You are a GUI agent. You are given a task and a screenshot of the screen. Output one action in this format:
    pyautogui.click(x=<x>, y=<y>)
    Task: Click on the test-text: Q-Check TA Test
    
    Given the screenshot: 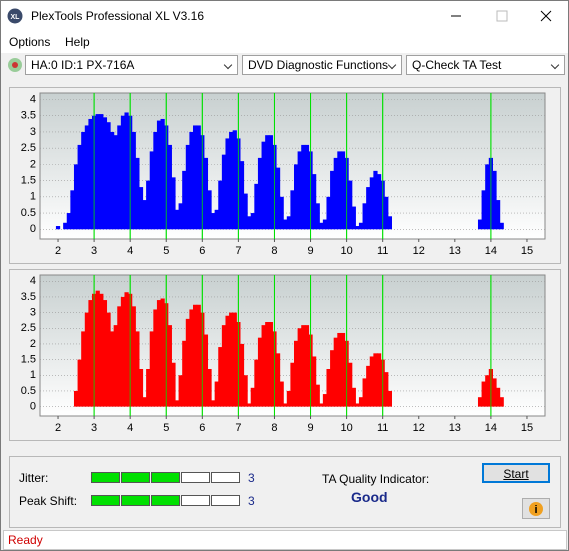 What is the action you would take?
    pyautogui.click(x=457, y=65)
    